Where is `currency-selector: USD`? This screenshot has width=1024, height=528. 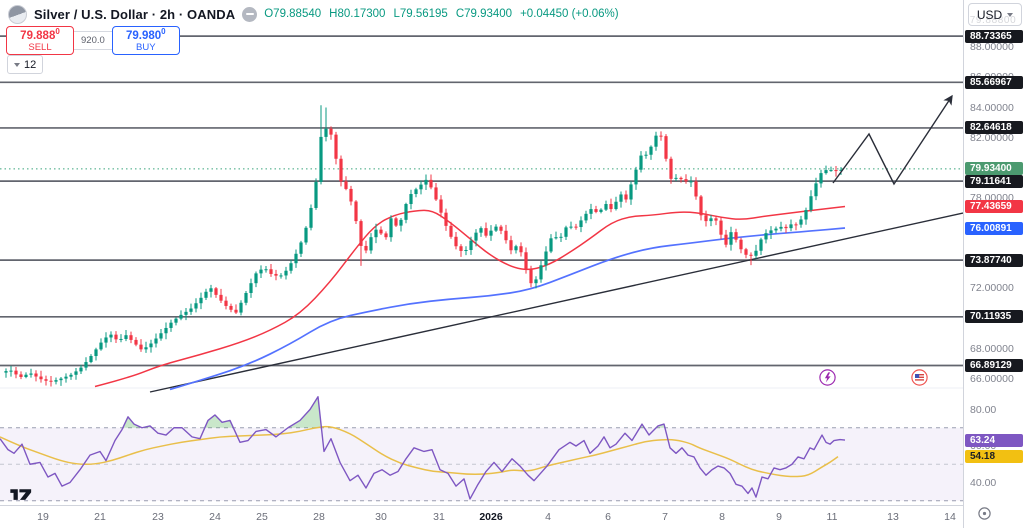
currency-selector: USD is located at coordinates (995, 14).